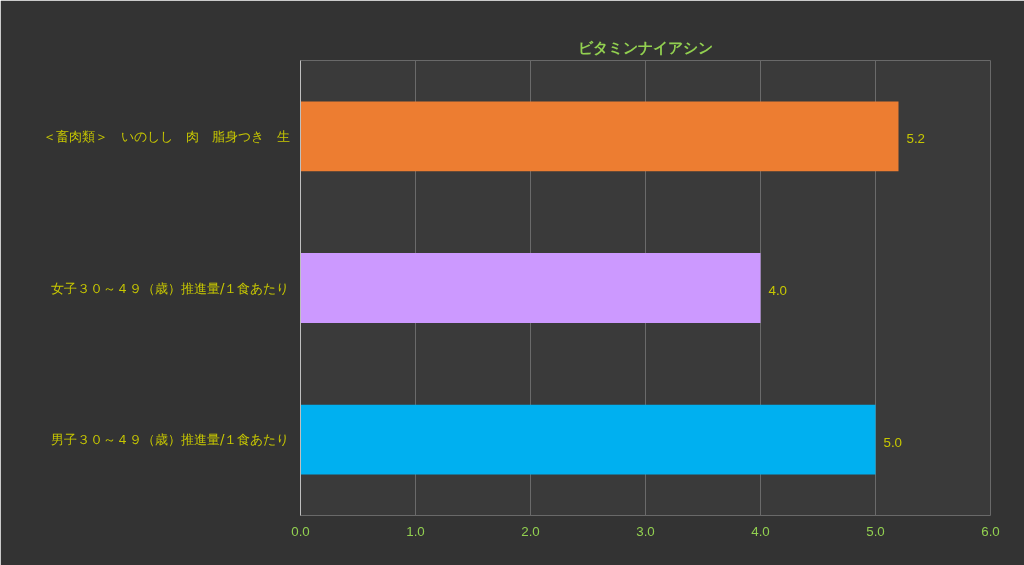  What do you see at coordinates (760, 531) in the screenshot?
I see `x-tick-label: 4.0` at bounding box center [760, 531].